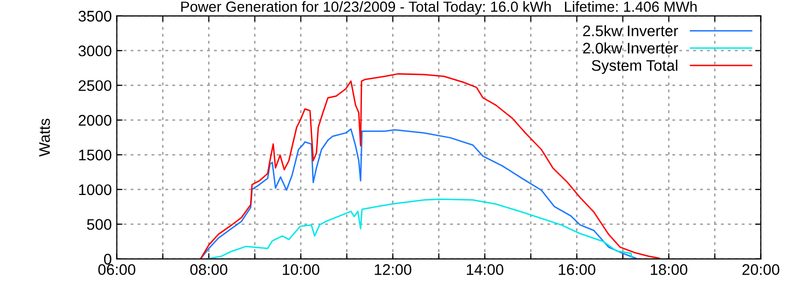 The height and width of the screenshot is (300, 800). Describe the element at coordinates (44, 137) in the screenshot. I see `y-axis-title: Watts` at that location.